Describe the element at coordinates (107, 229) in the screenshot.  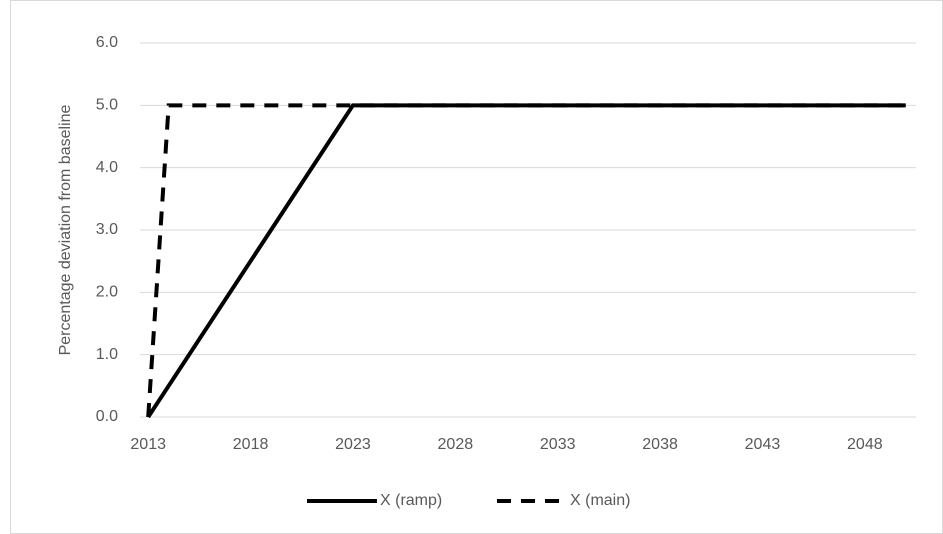
I see `y-tick-label: 3.0` at that location.